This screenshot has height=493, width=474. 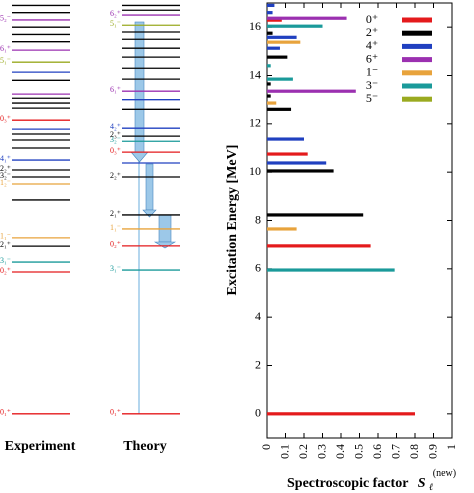 What do you see at coordinates (258, 219) in the screenshot?
I see `y-tick-label: 8` at bounding box center [258, 219].